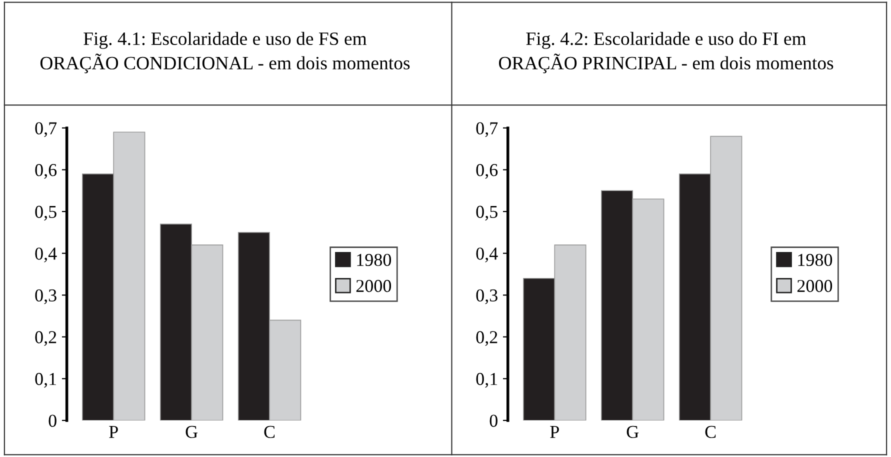  Describe the element at coordinates (225, 53) in the screenshot. I see `chart-title: Fig. 4.1: Escolaridade e uso de FS em ORAÇÃO CONDICIONAL - em dois momentos` at that location.